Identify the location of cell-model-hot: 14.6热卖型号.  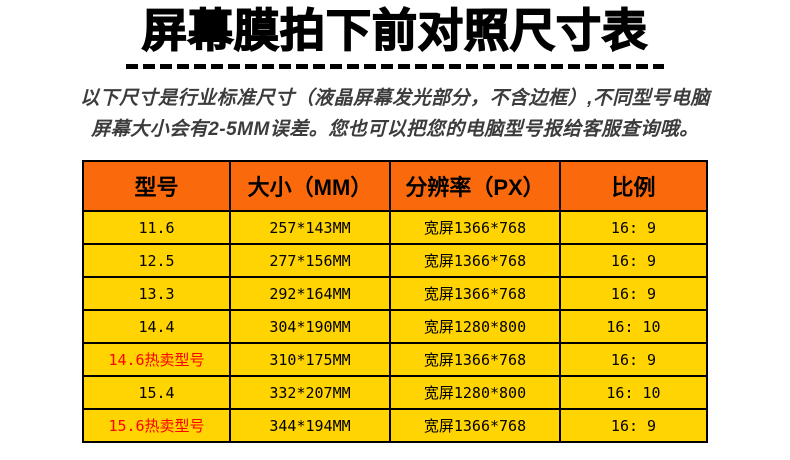
(156, 359).